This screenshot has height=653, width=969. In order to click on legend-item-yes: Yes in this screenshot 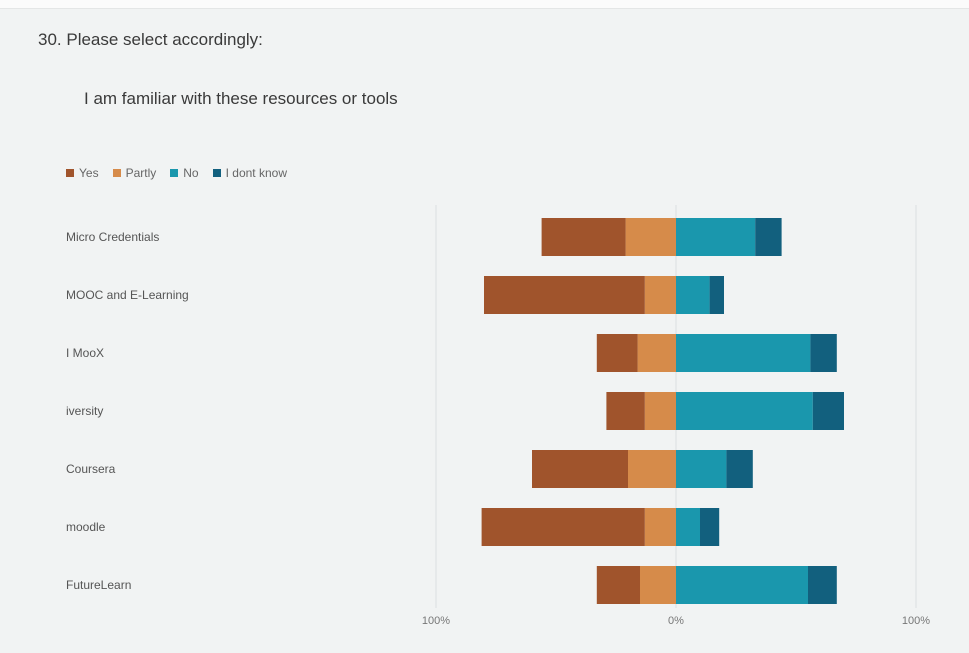, I will do `click(82, 173)`.